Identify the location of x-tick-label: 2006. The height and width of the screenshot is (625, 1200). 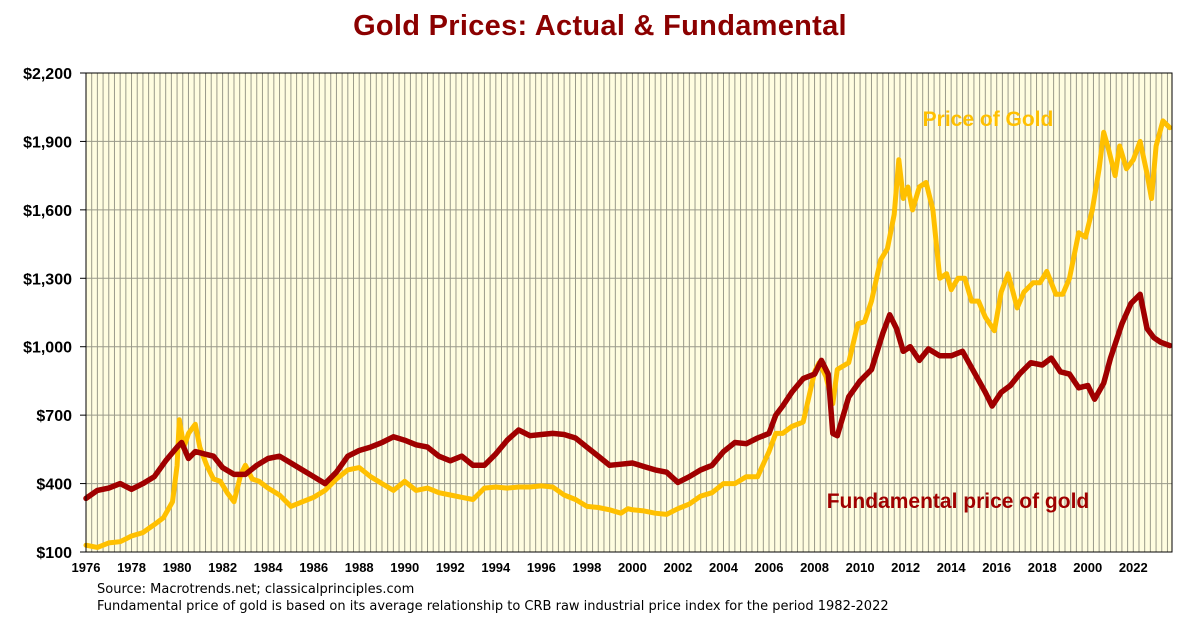
(769, 567).